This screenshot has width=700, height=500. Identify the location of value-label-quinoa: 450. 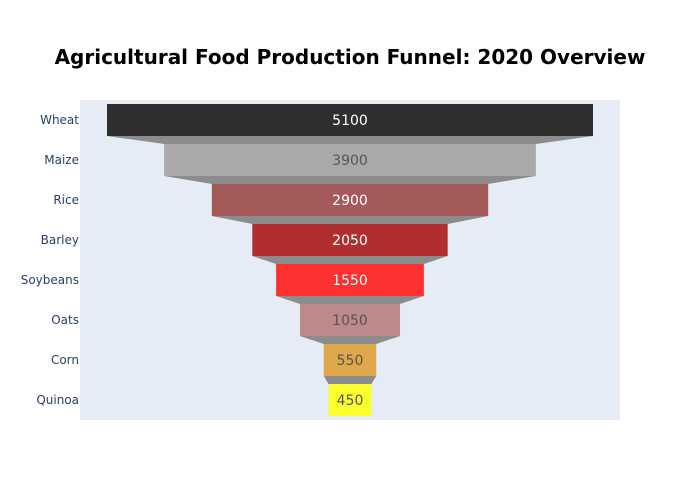
(350, 401).